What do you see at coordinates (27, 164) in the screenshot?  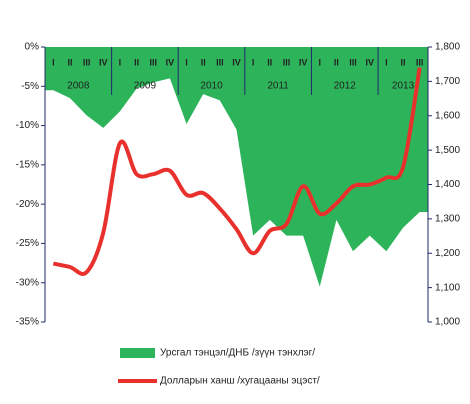 I see `y-tick-label: -15%` at bounding box center [27, 164].